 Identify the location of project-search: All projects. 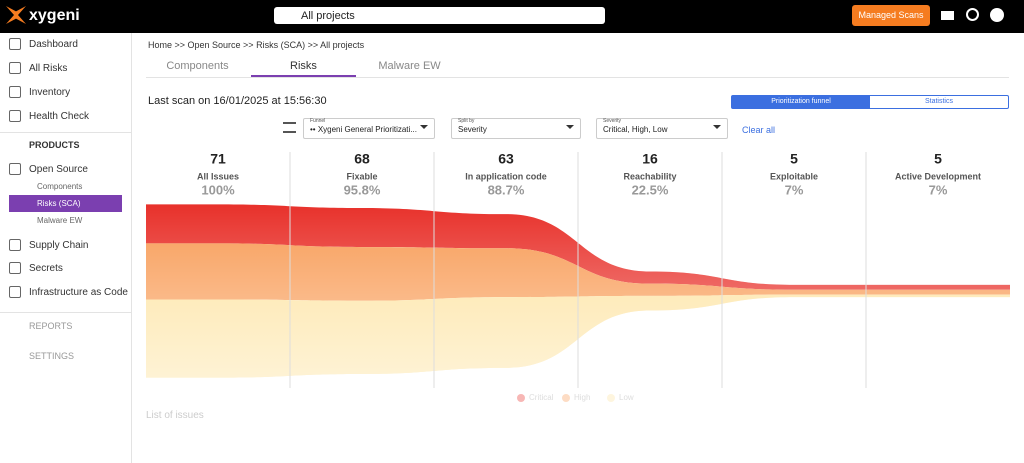
(439, 15).